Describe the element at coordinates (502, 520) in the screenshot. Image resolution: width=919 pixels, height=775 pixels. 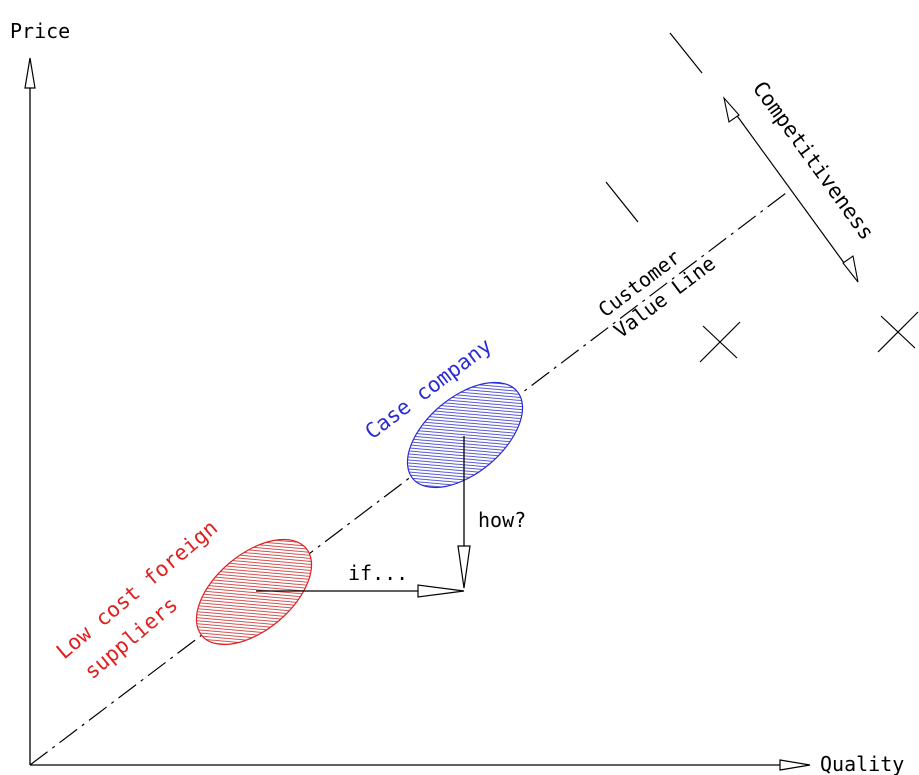
I see `how-label: how?` at that location.